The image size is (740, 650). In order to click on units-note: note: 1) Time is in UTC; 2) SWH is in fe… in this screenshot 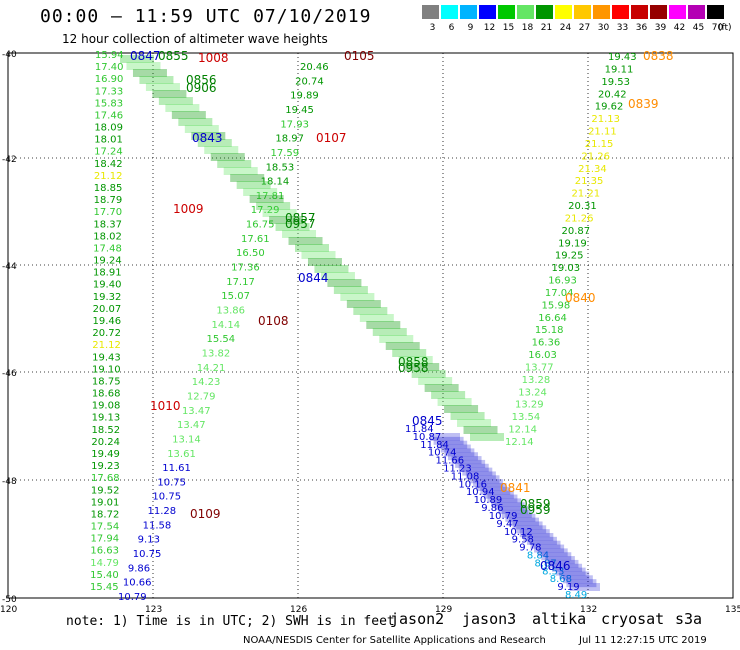, I will do `click(230, 621)`.